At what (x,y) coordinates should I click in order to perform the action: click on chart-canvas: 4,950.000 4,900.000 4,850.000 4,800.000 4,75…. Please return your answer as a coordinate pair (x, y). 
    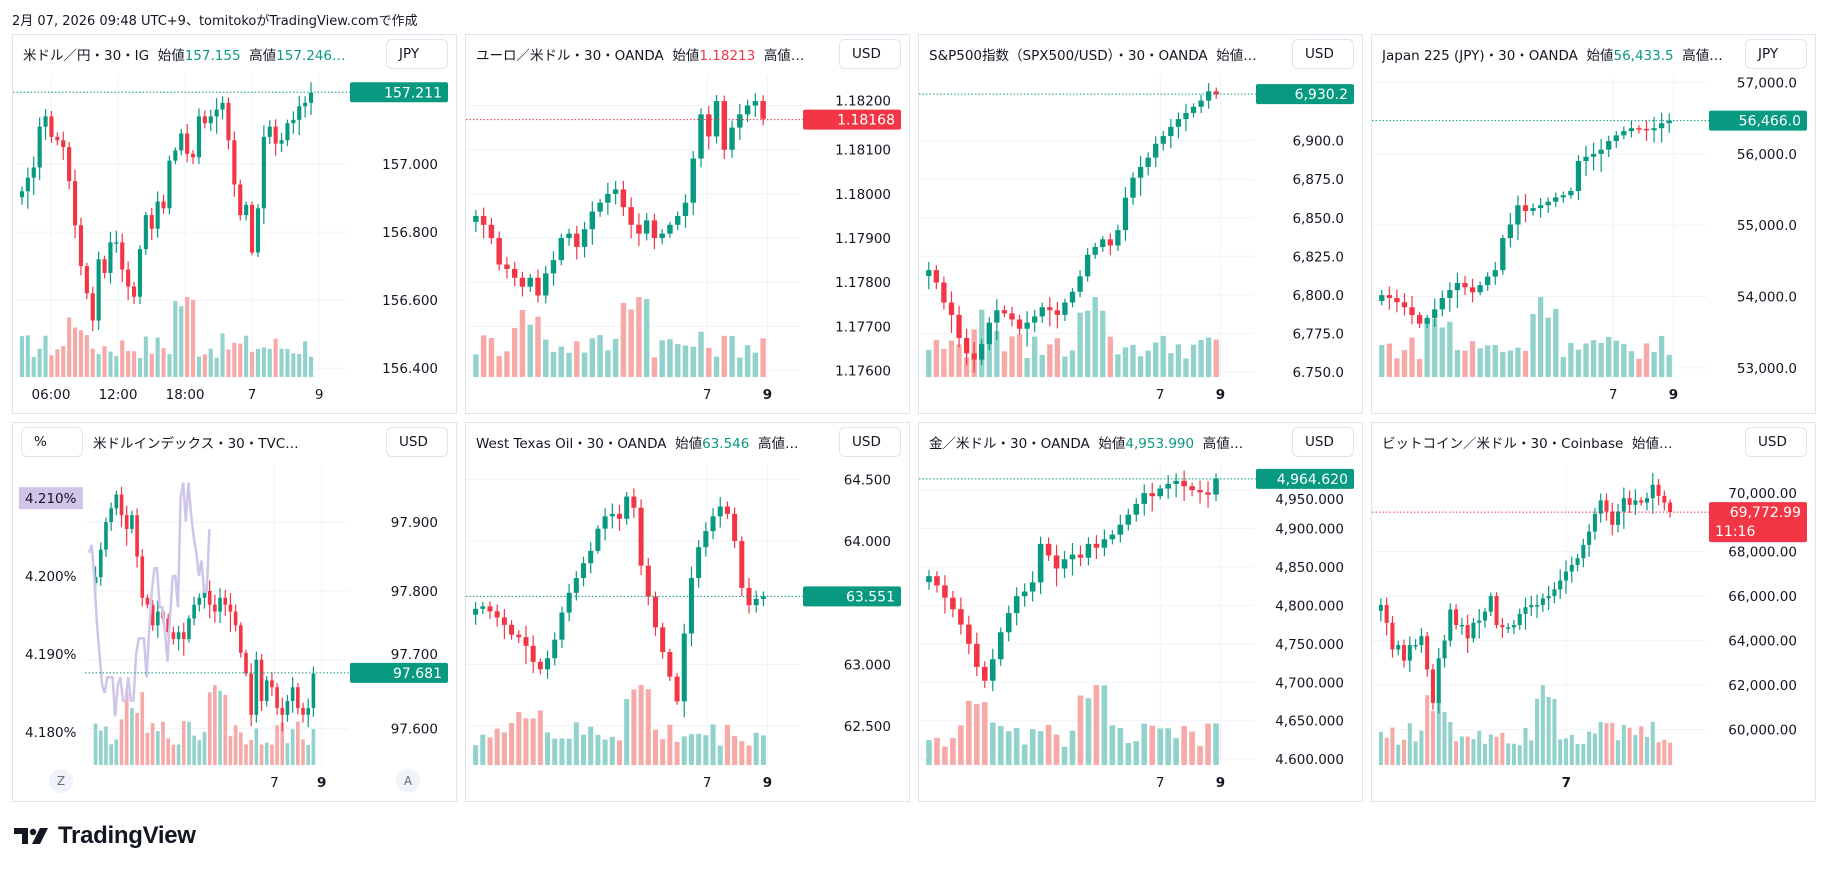
    Looking at the image, I should click on (1140, 612).